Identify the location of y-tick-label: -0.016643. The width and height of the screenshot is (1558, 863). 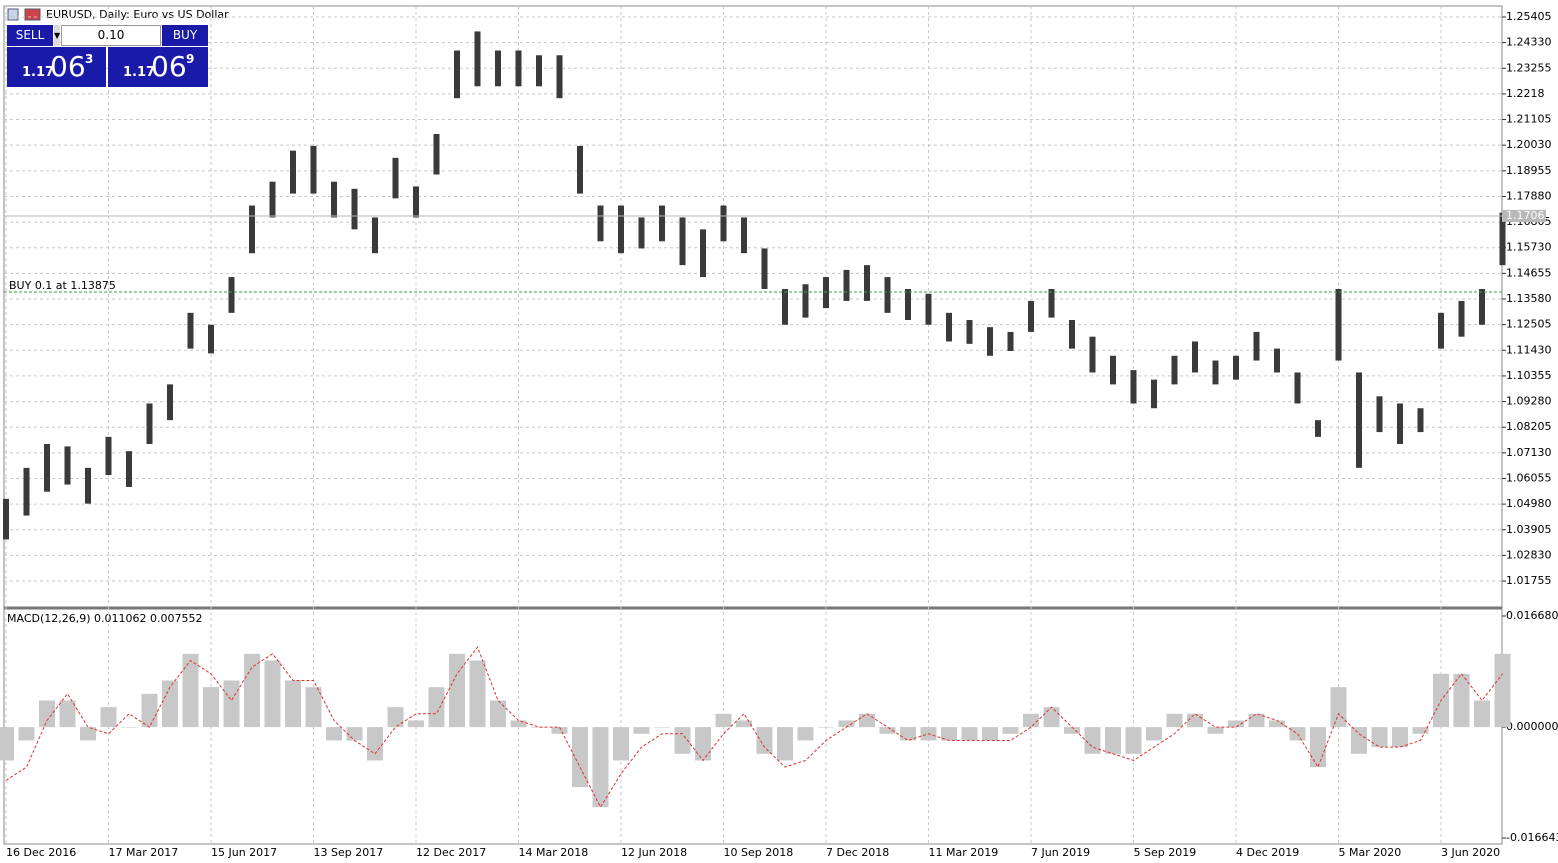
(1532, 837).